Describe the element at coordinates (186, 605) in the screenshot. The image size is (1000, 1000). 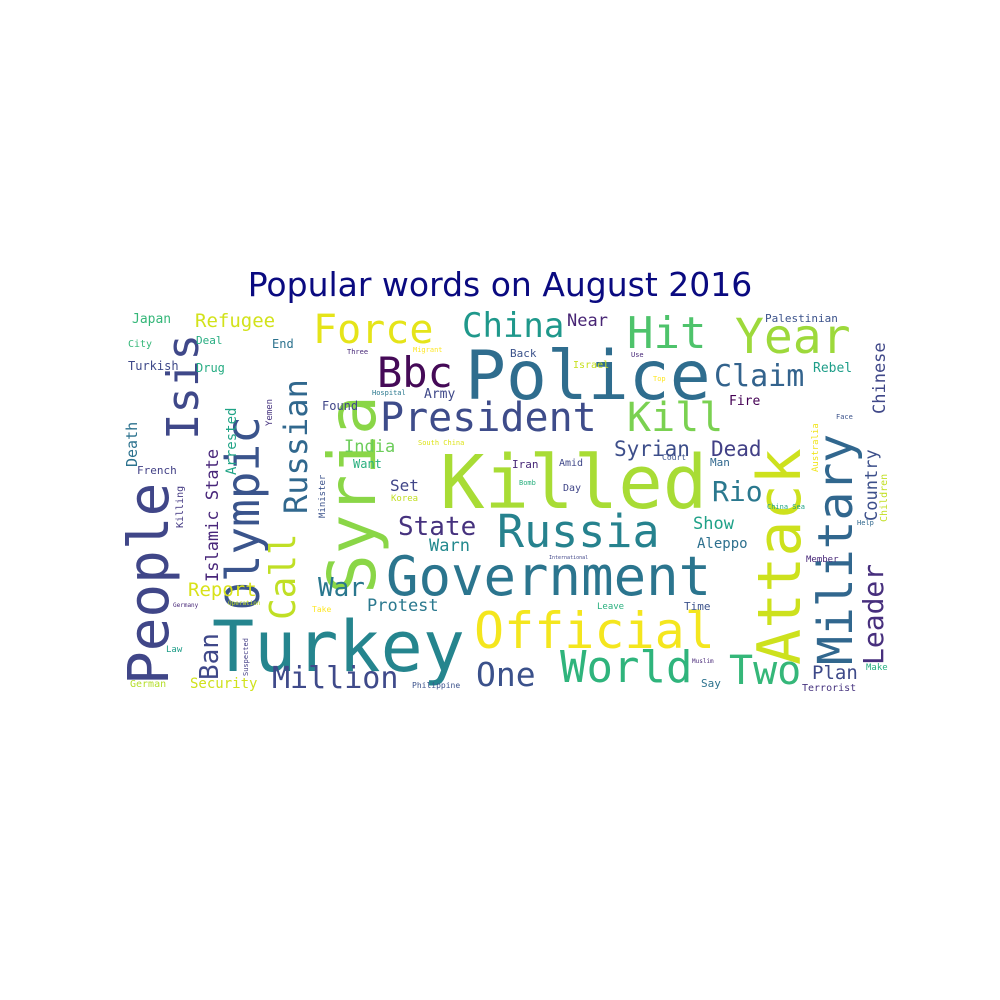
I see `word-germany: Germany` at that location.